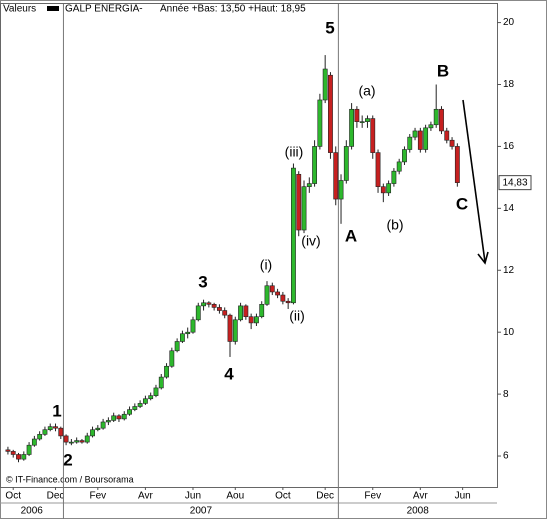  I want to click on arrow-head, so click(483, 258).